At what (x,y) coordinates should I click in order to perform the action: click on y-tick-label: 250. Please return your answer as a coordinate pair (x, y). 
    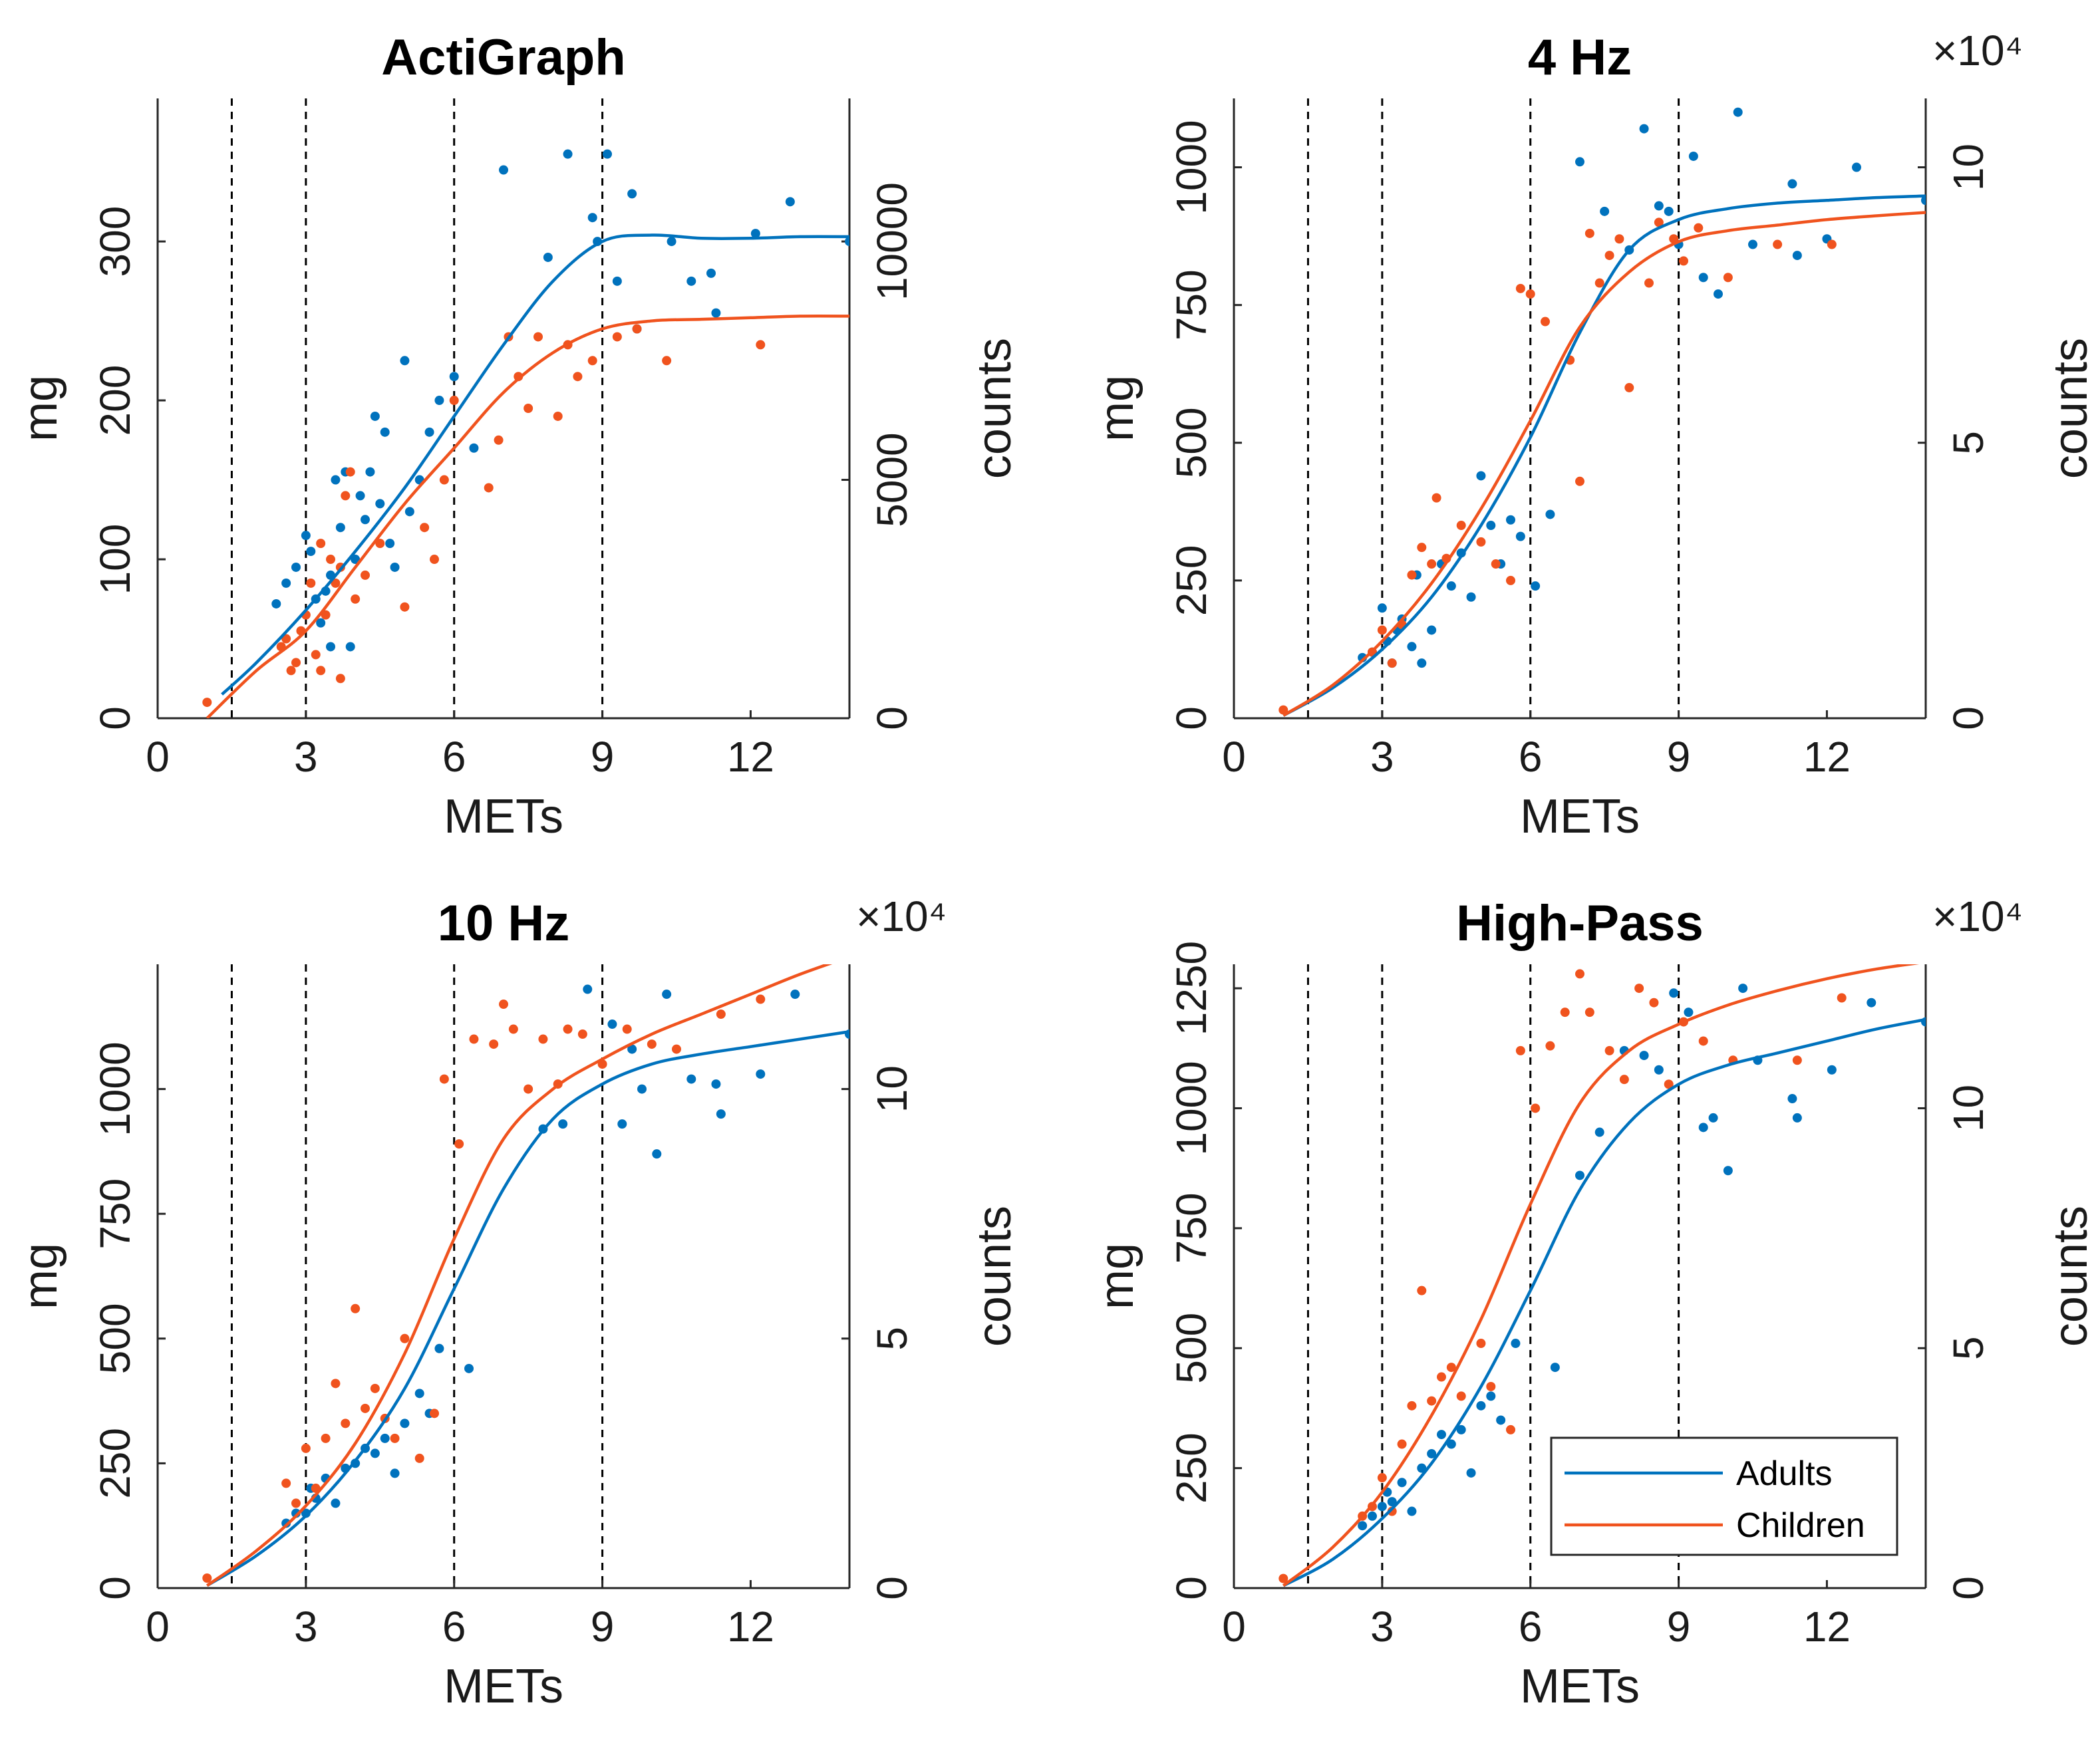
    Looking at the image, I should click on (1191, 580).